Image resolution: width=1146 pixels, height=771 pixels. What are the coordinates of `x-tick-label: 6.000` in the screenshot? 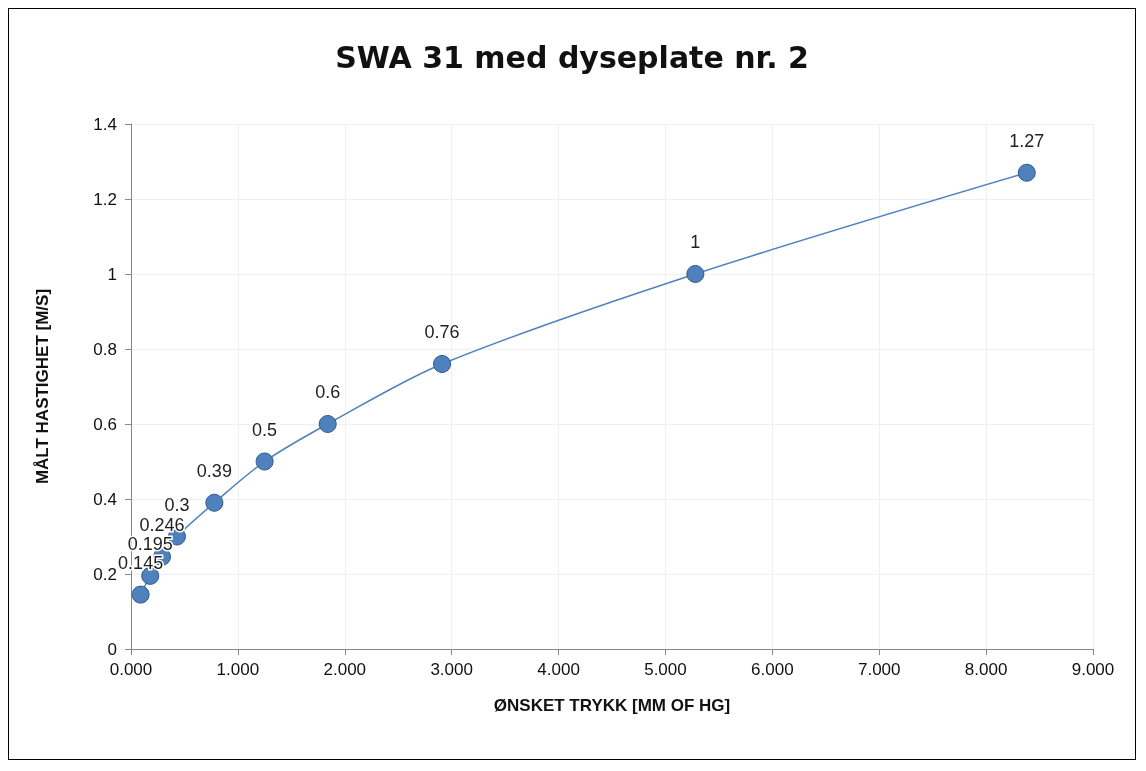 It's located at (772, 669).